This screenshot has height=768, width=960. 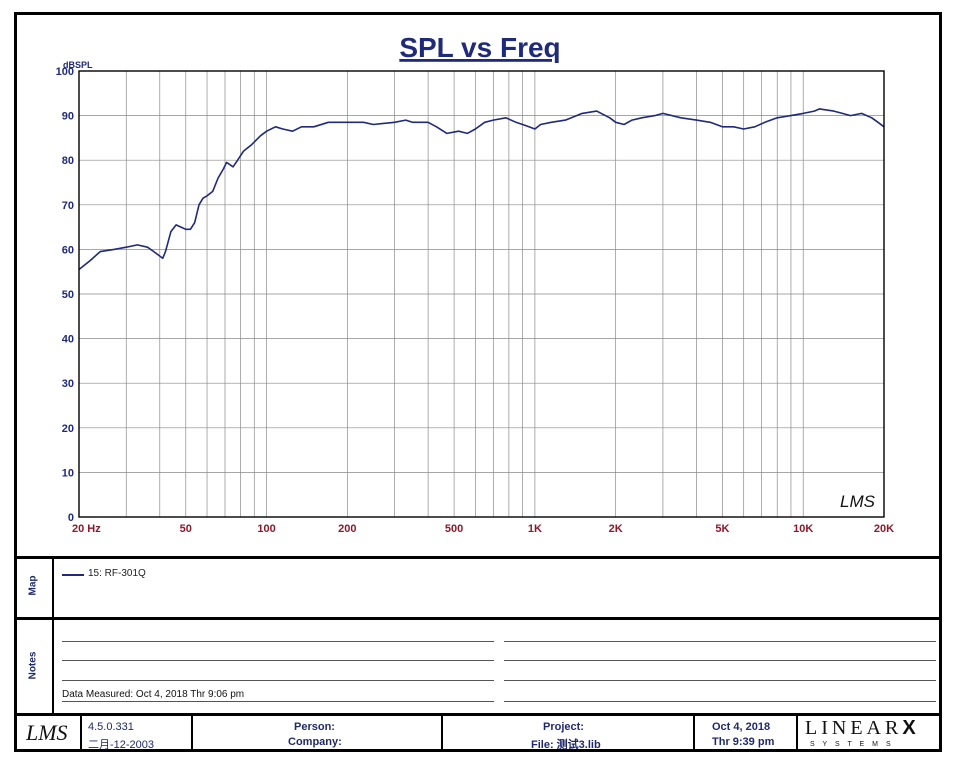 I want to click on x-tick-label: 5K, so click(x=722, y=529).